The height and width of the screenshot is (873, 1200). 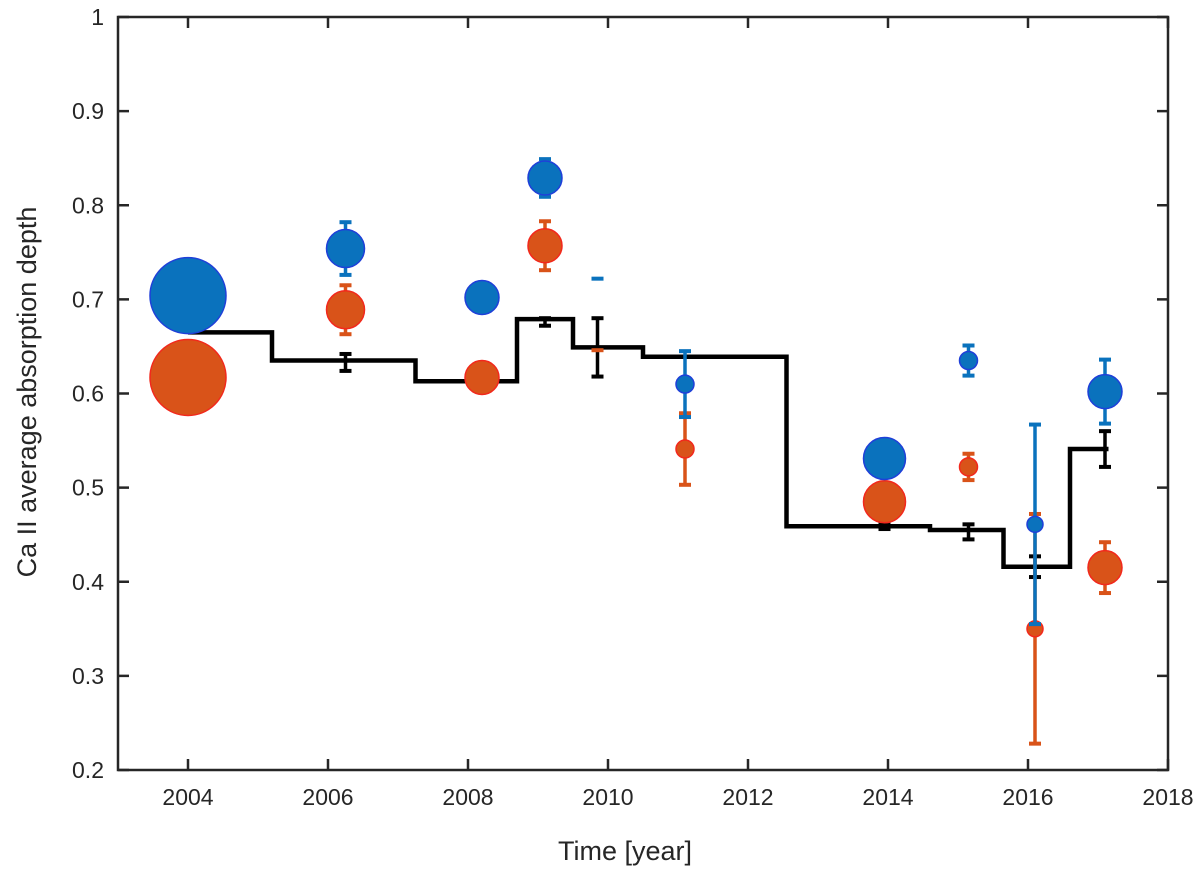 I want to click on y-tick-label-0.3: 0.3, so click(x=88, y=676).